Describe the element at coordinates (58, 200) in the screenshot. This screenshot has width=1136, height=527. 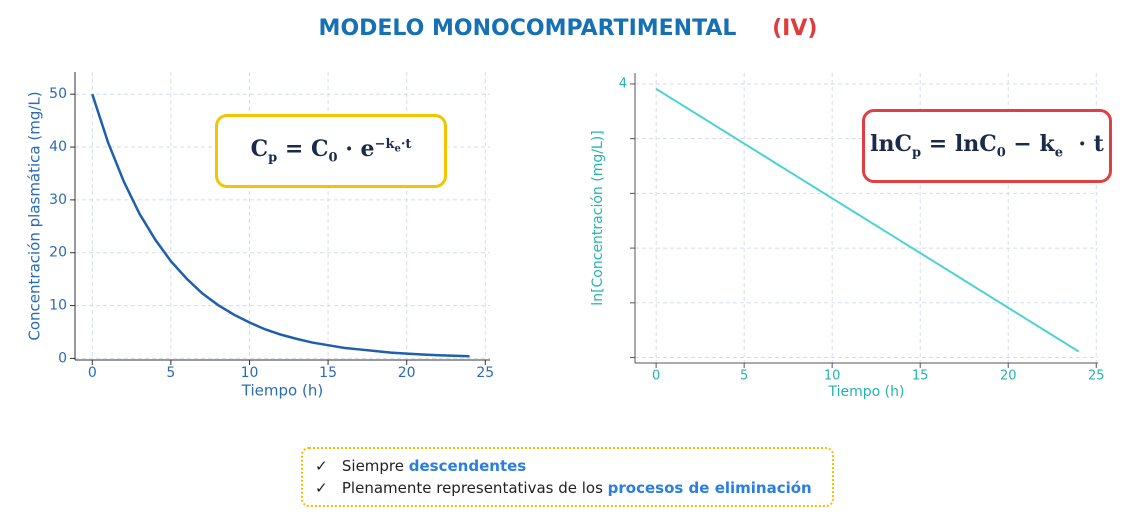
I see `y-tick-label: 30` at that location.